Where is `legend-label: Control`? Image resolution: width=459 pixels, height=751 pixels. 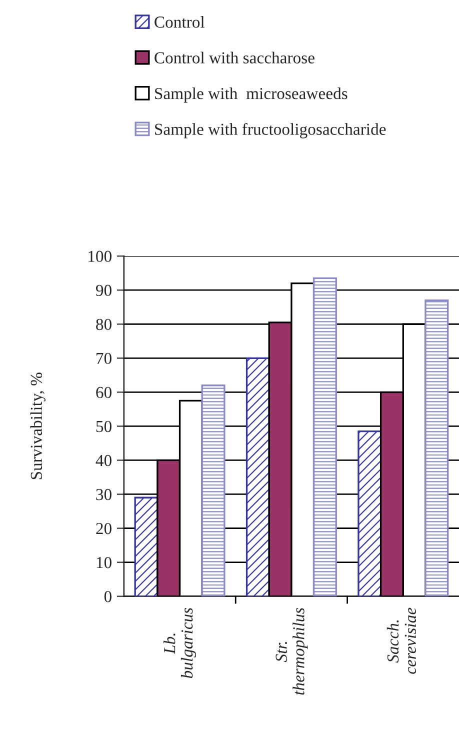
legend-label: Control is located at coordinates (179, 22).